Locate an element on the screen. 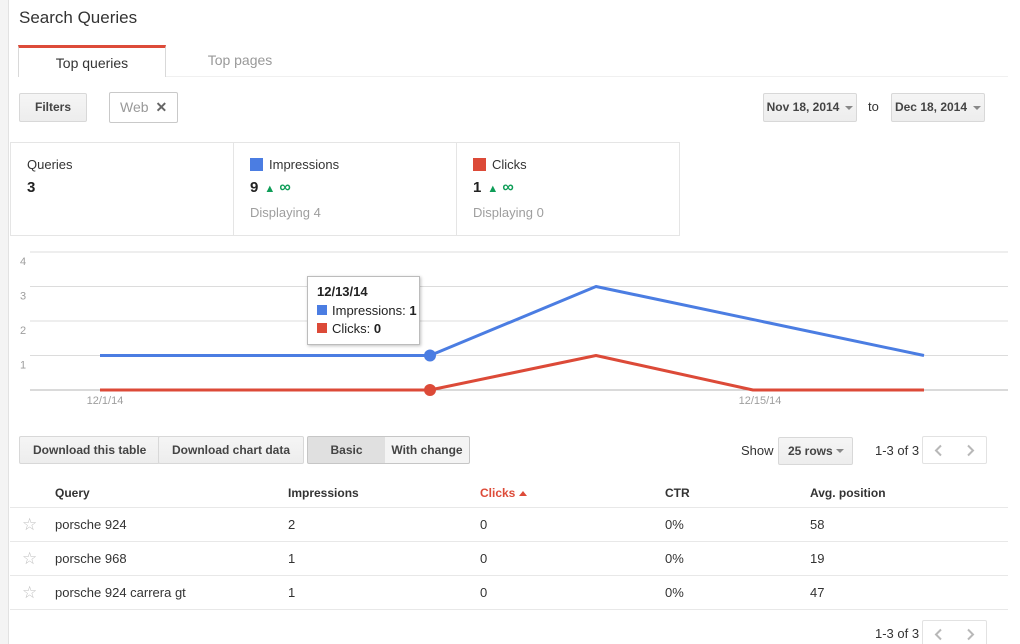 The height and width of the screenshot is (644, 1020). highlighted-point-impressions is located at coordinates (430, 355).